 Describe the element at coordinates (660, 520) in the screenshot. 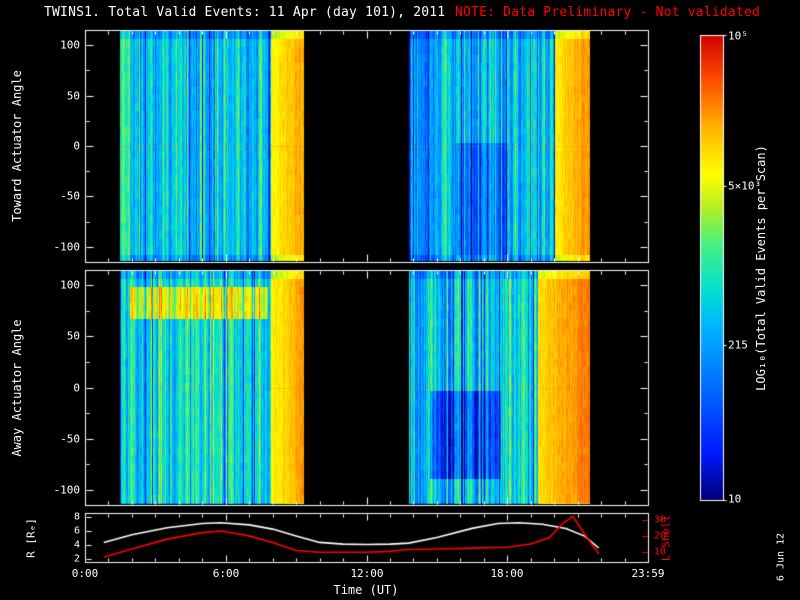

I see `lshell-tick-label: 30` at that location.